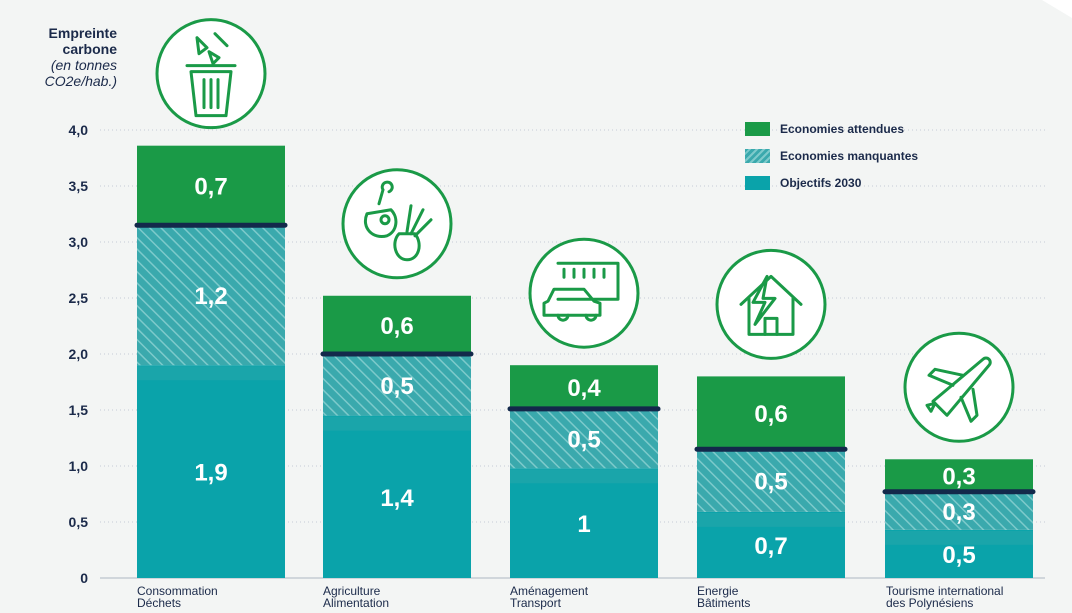 The image size is (1072, 613). I want to click on legend-item-attendues: Economies attendues, so click(831, 129).